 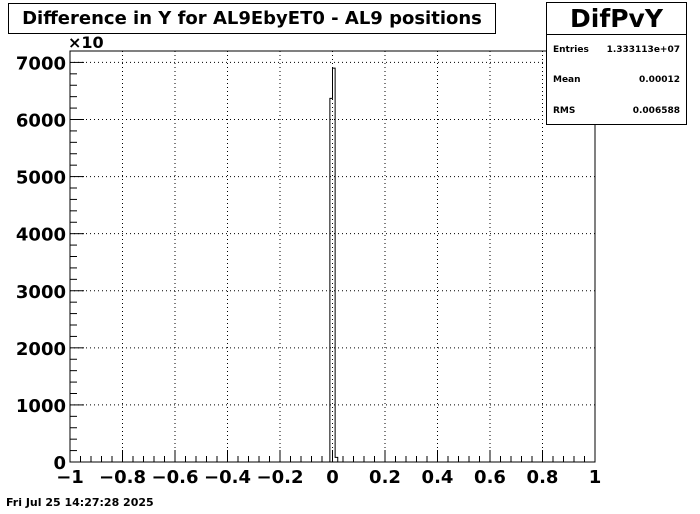 What do you see at coordinates (543, 477) in the screenshot?
I see `x-tick-label: 0.8` at bounding box center [543, 477].